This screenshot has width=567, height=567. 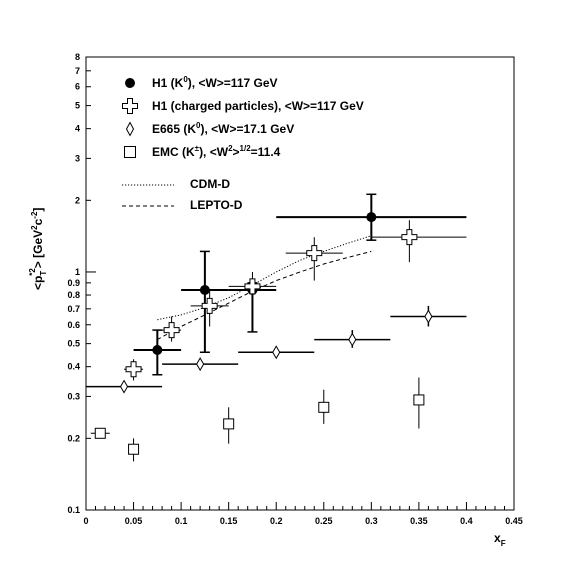 What do you see at coordinates (77, 57) in the screenshot?
I see `y-tick-label: 8` at bounding box center [77, 57].